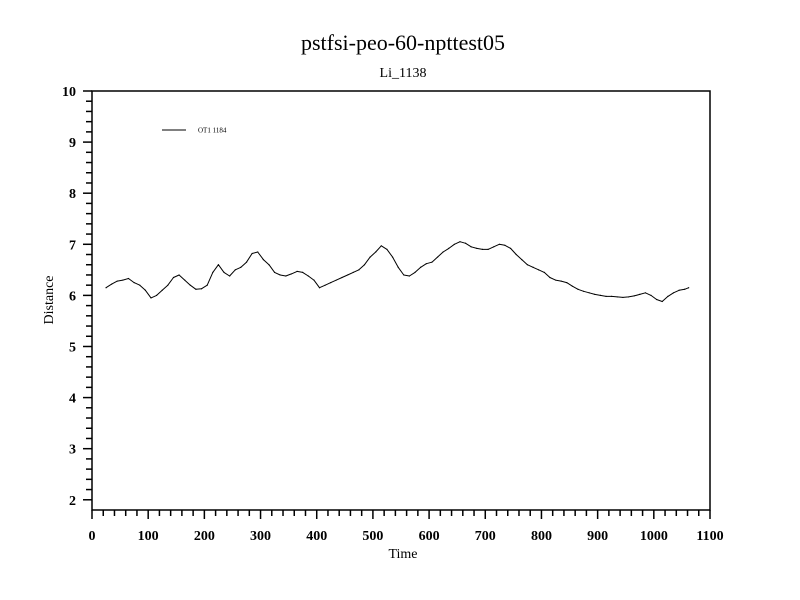 The height and width of the screenshot is (600, 800). Describe the element at coordinates (403, 73) in the screenshot. I see `chart-subtitle: Li_1138` at that location.